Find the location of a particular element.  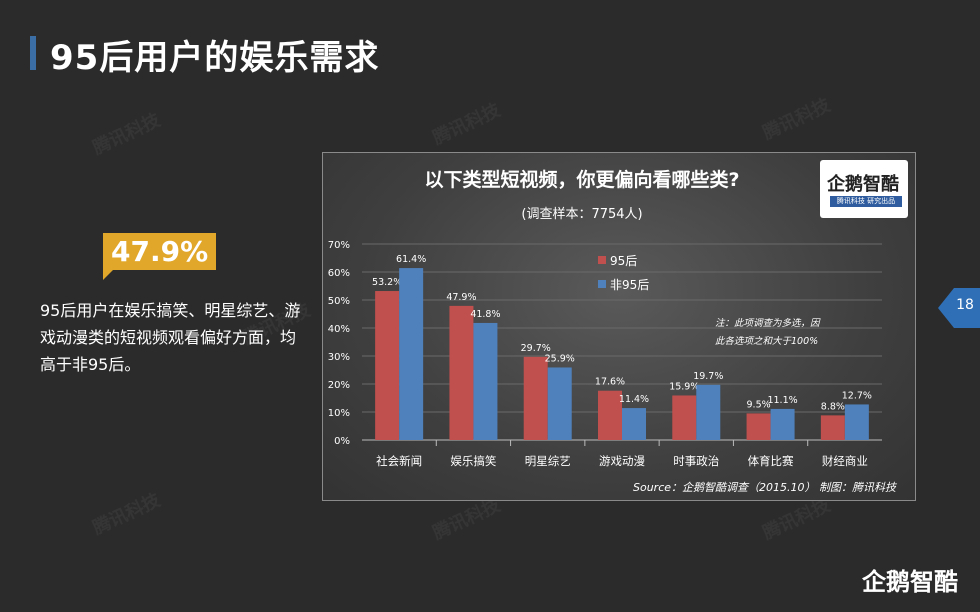

page-badge-arrow is located at coordinates (946, 308).